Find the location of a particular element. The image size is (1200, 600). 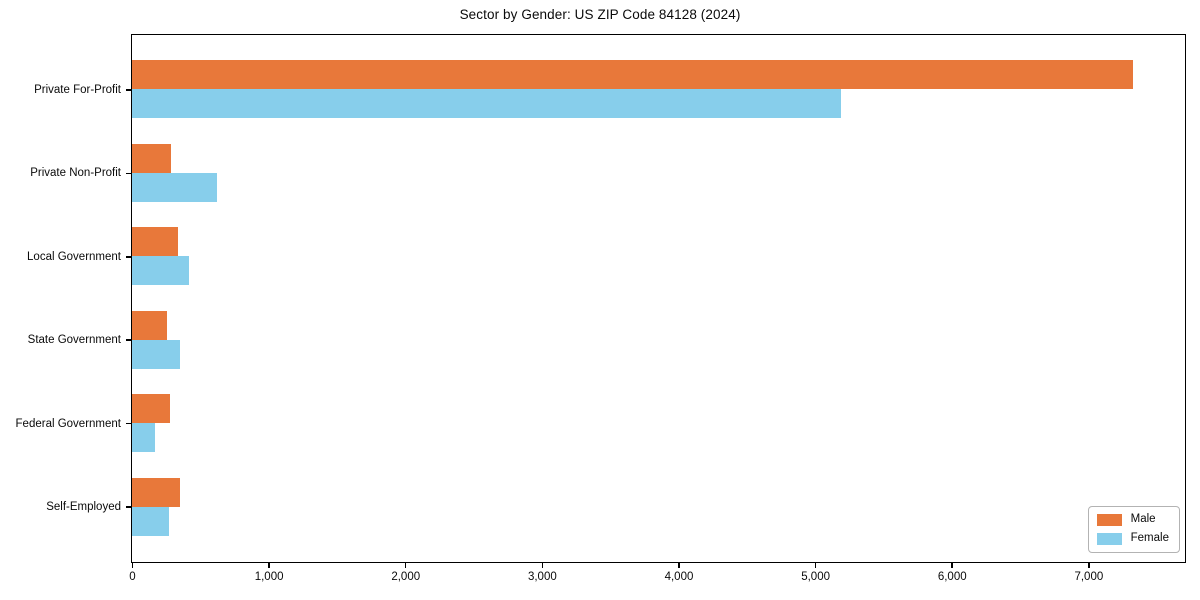

y-tick-label-private-non-profit: Private Non-Profit is located at coordinates (75, 173).